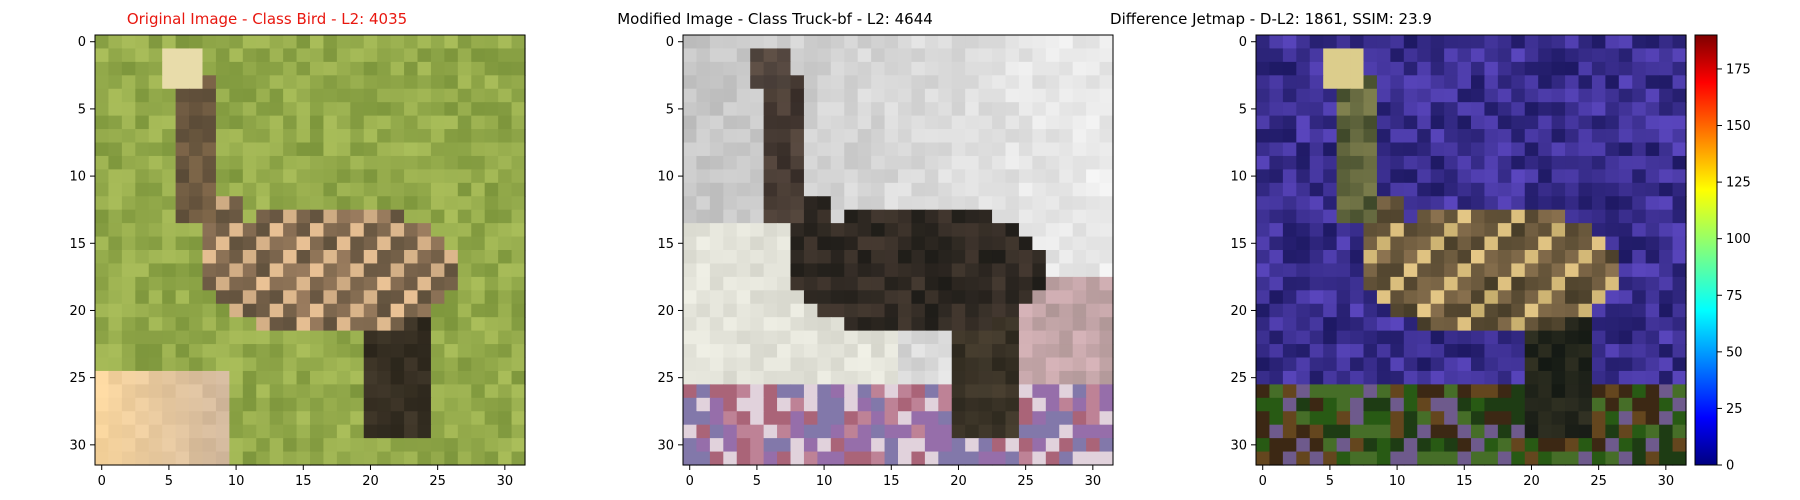  I want to click on y-tick-label: 0, so click(1243, 42).